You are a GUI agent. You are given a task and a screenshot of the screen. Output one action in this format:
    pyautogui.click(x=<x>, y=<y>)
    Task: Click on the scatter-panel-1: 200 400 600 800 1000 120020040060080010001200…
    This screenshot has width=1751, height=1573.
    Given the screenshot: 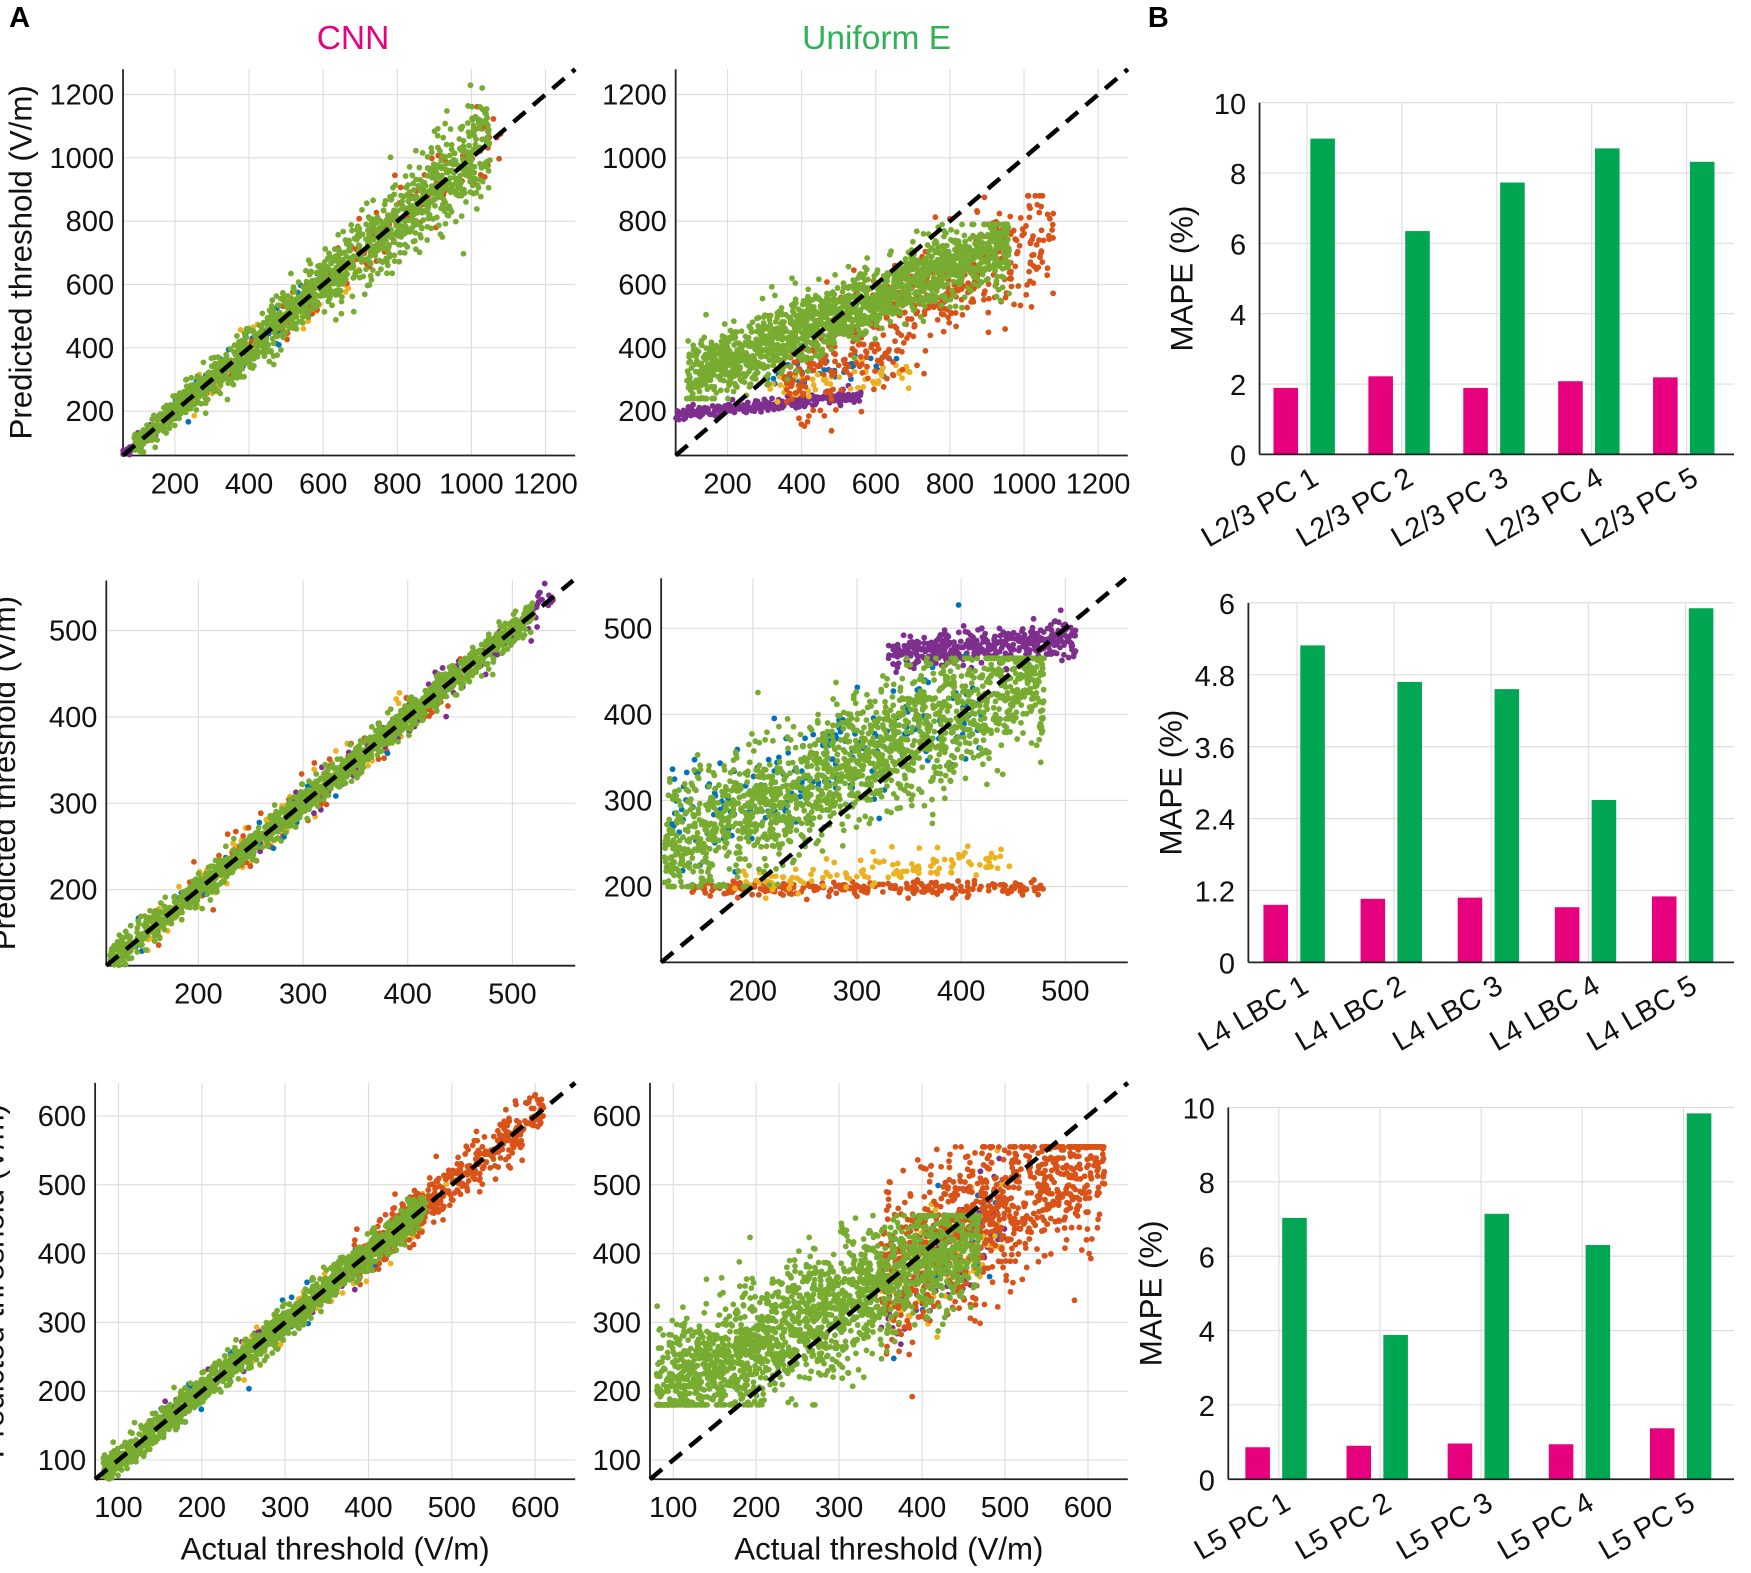 What is the action you would take?
    pyautogui.click(x=291, y=283)
    